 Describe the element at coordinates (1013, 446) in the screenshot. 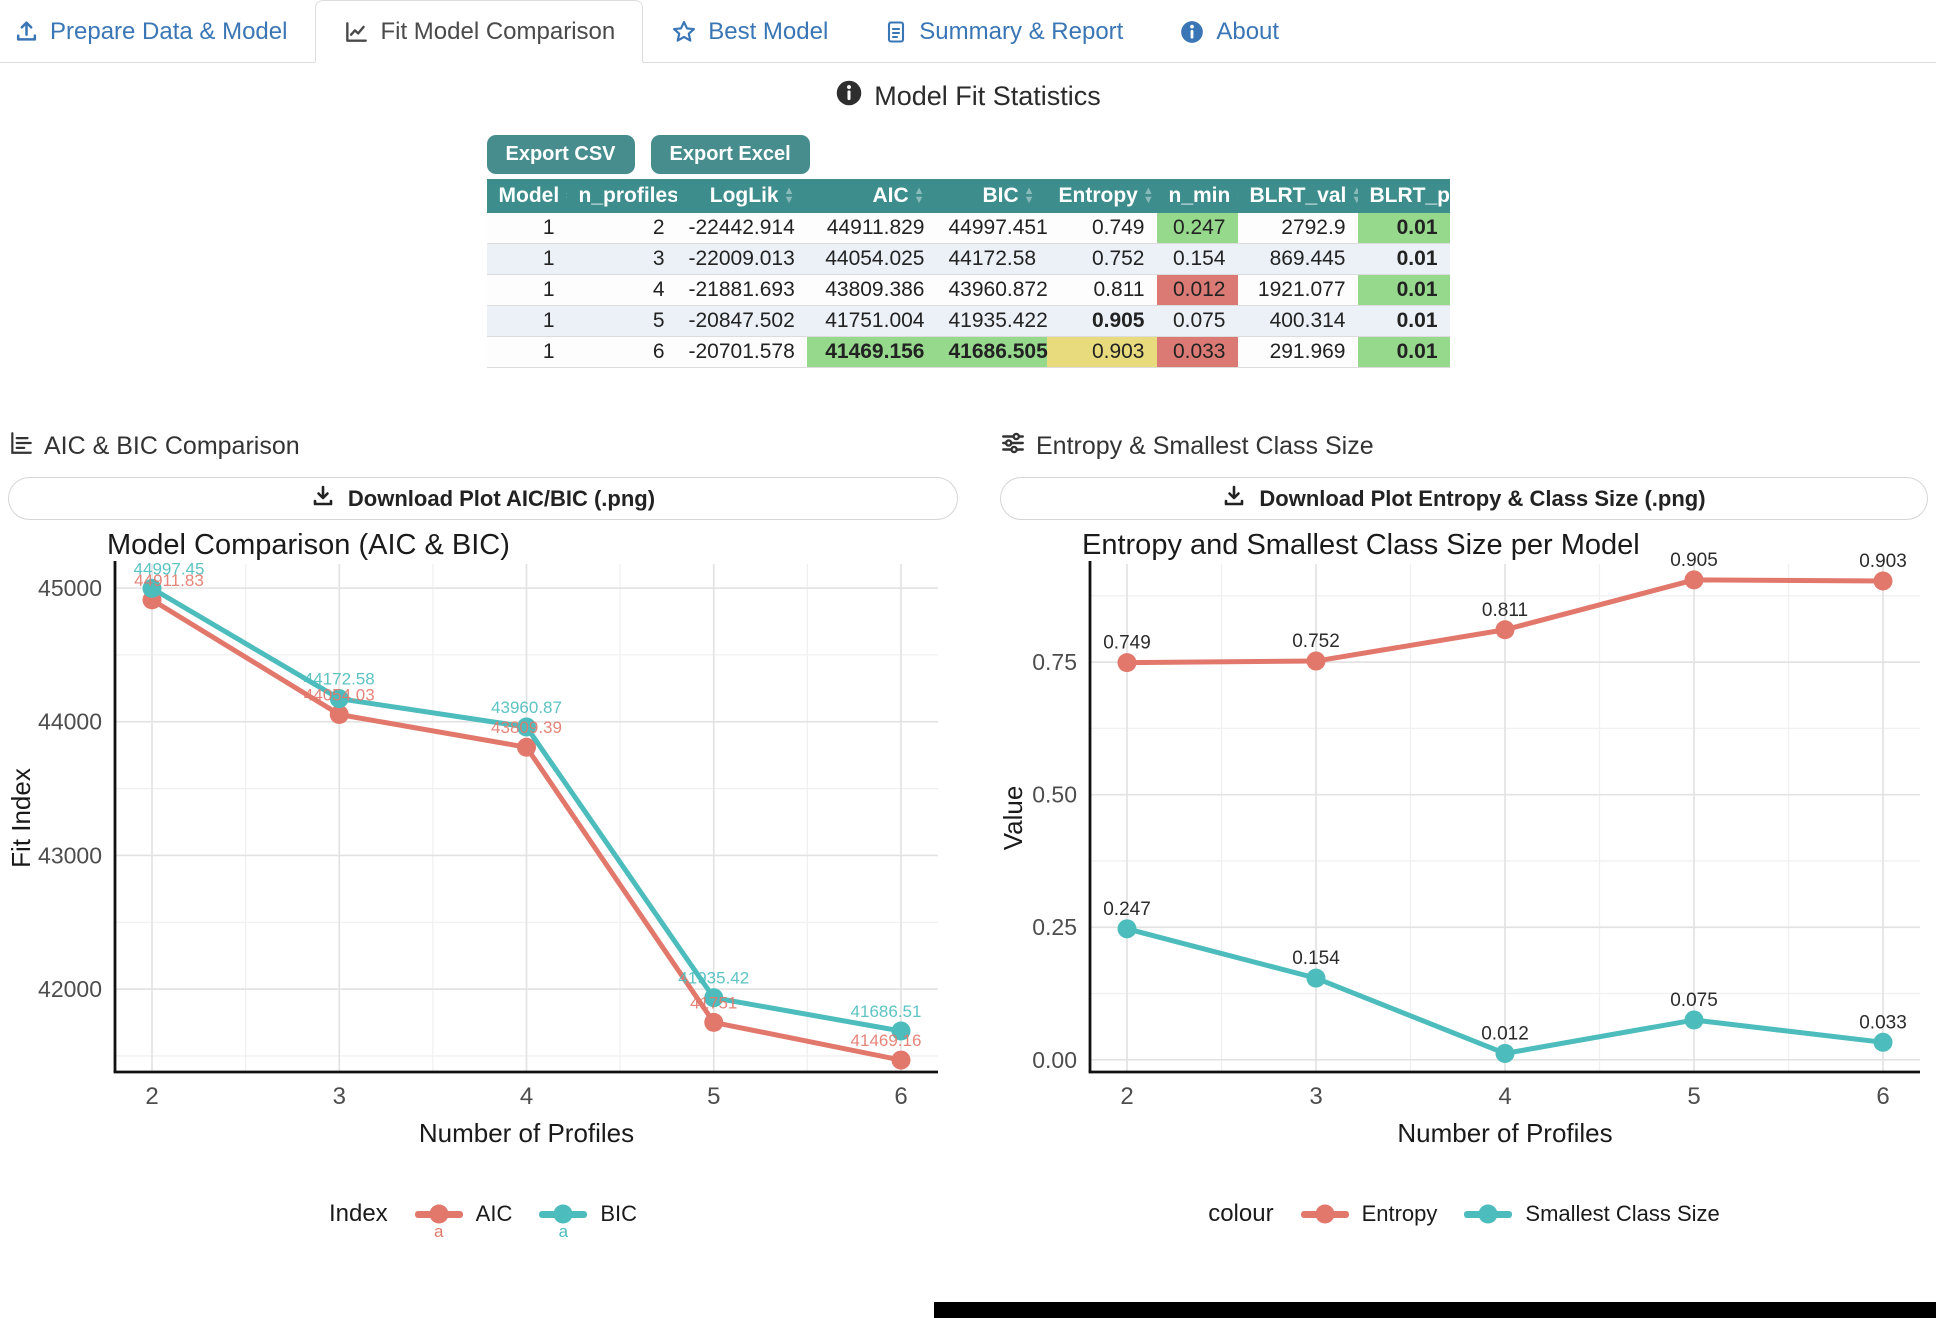

I see `sliders-icon` at that location.